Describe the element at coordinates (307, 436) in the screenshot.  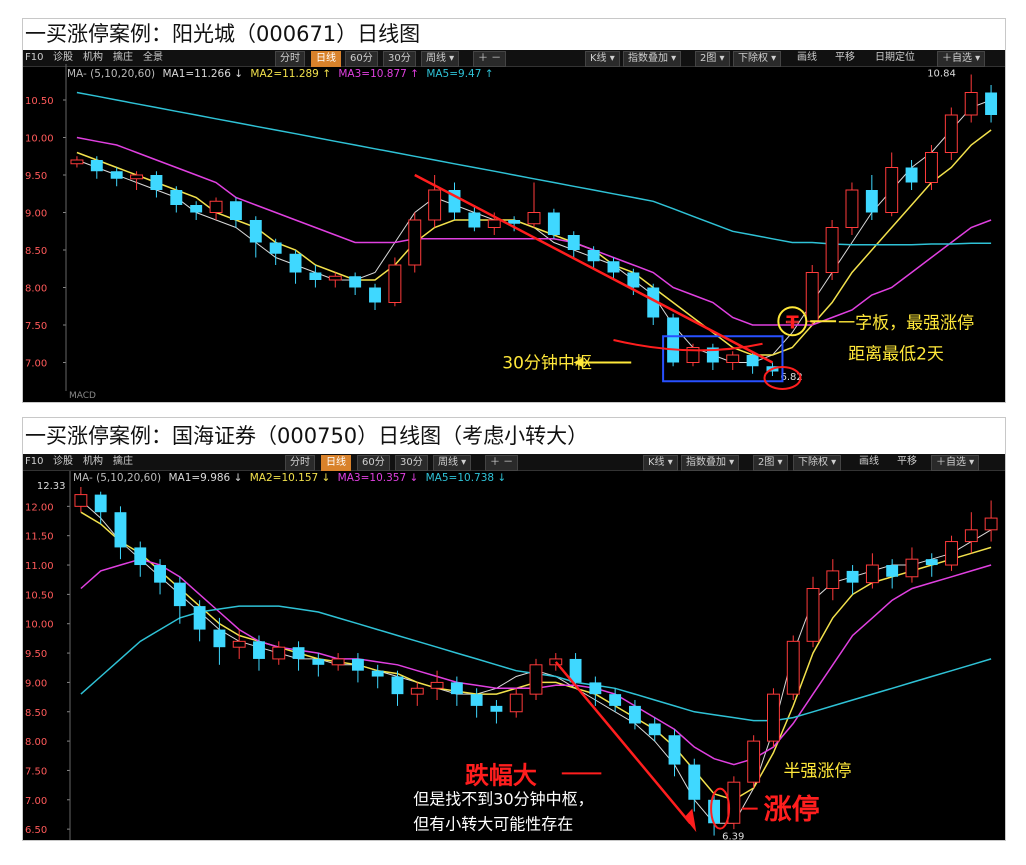
I see `panel-title: 一买涨停案例：国海证券（000750）日线图（考虑小转大）` at that location.